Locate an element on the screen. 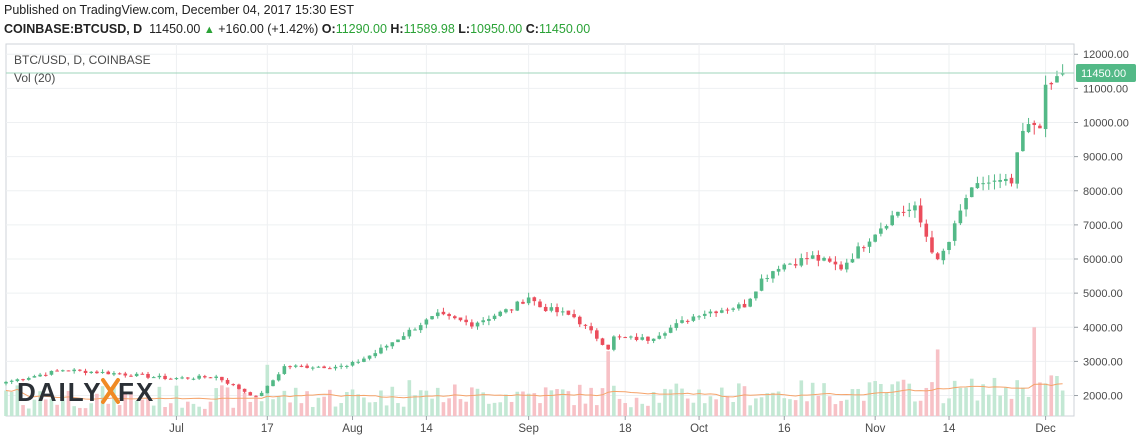 This screenshot has height=442, width=1140. open-label: O: is located at coordinates (328, 29).